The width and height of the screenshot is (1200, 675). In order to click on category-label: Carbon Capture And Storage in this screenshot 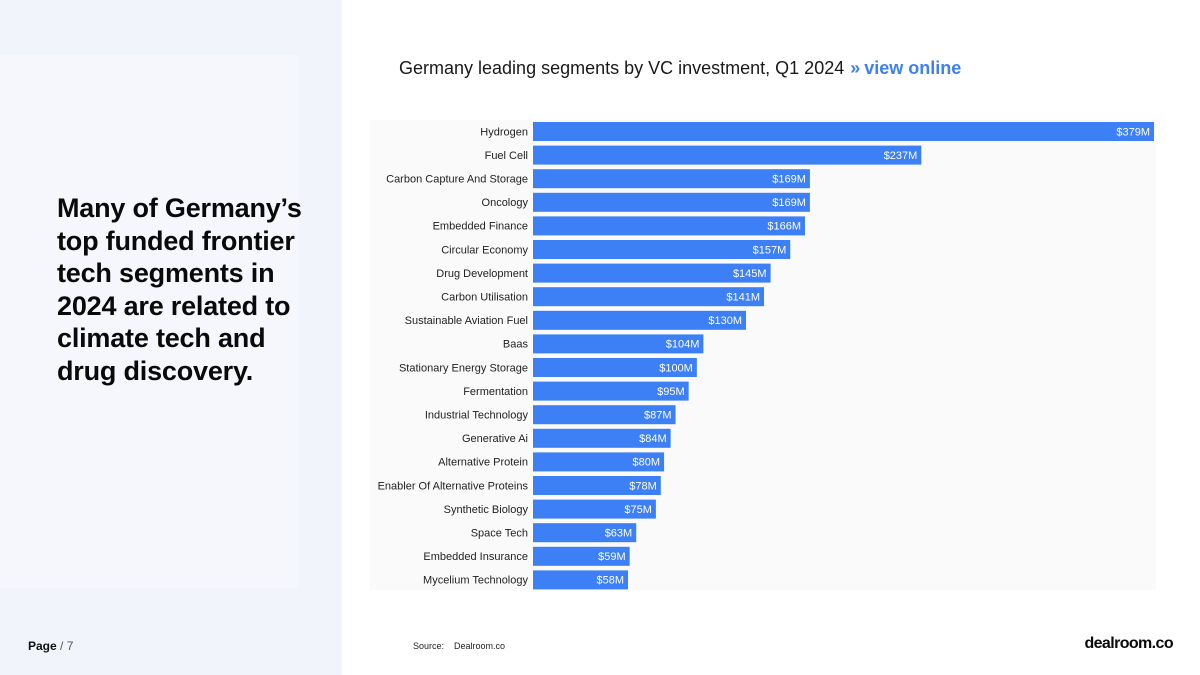, I will do `click(457, 180)`.